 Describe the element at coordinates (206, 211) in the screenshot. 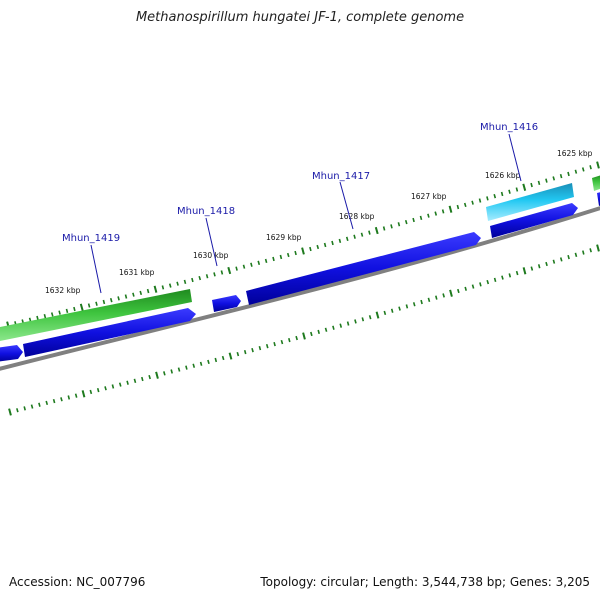

I see `gene-label-mhun-1418: Mhun_1418` at that location.